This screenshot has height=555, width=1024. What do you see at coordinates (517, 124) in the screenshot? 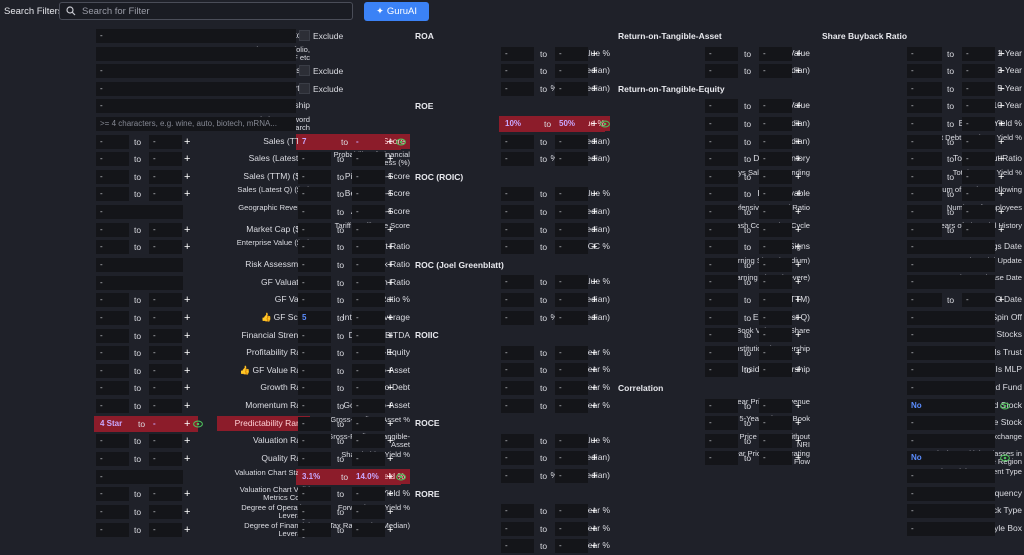
I see `range-from-input: 10%` at bounding box center [517, 124].